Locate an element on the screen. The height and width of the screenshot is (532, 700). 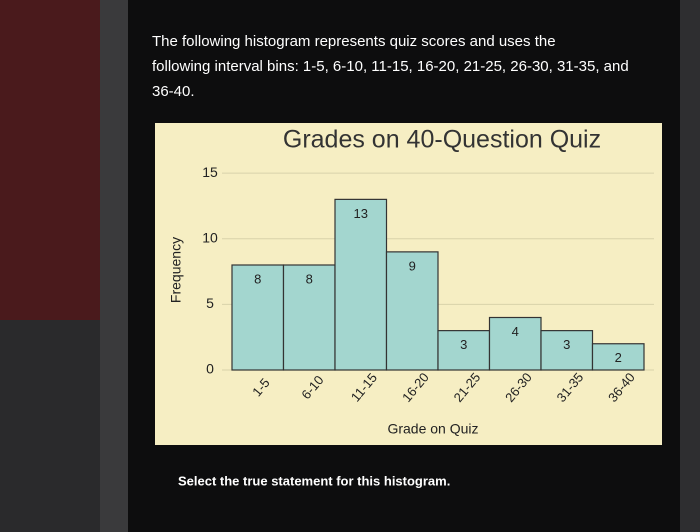
left-edge-lower is located at coordinates (50, 426).